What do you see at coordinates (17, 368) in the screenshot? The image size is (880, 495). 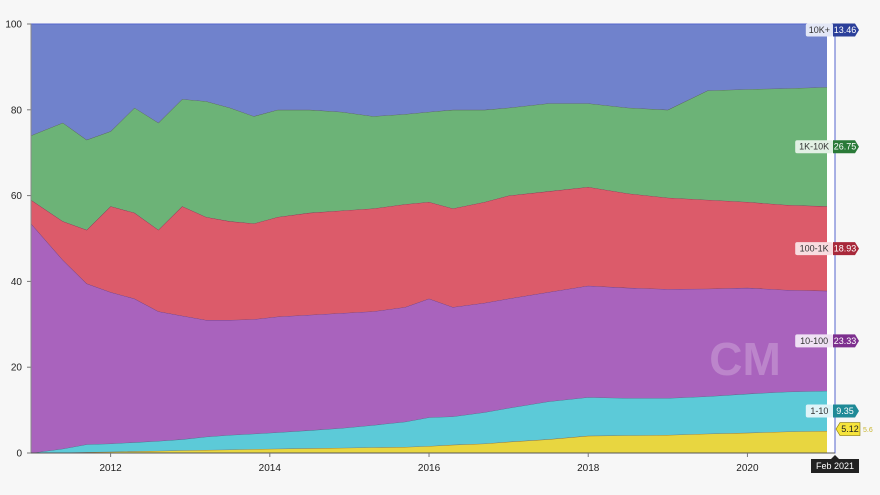 I see `y-tick-label: 20` at bounding box center [17, 368].